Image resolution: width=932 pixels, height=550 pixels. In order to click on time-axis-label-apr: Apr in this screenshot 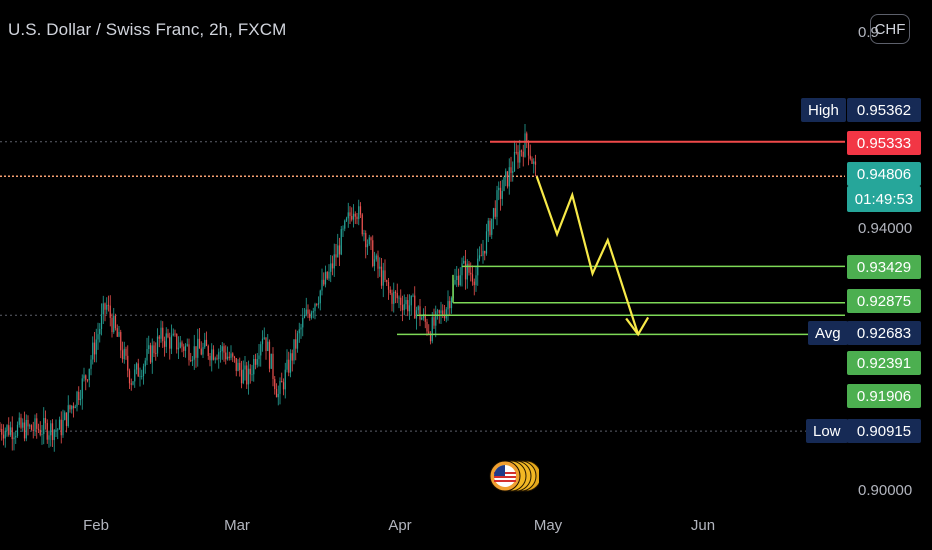, I will do `click(400, 525)`.